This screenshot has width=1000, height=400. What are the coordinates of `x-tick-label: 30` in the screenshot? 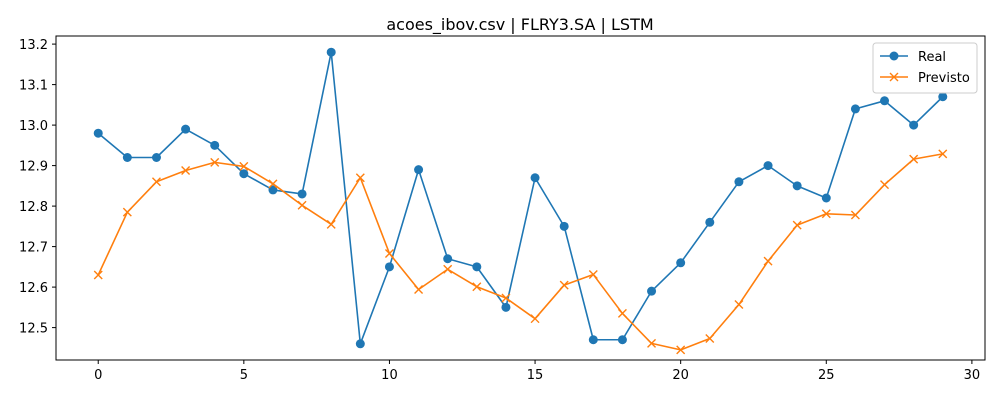 It's located at (972, 375).